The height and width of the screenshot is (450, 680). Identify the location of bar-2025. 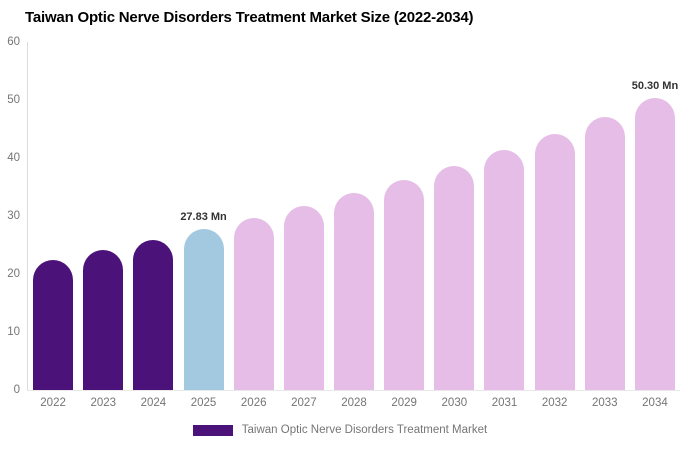
(203, 309).